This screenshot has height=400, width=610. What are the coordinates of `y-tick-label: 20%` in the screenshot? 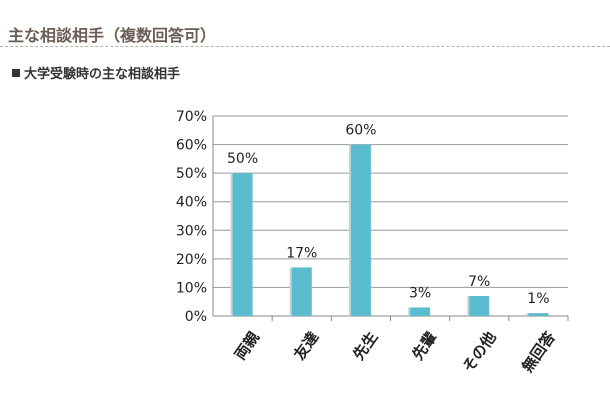 It's located at (191, 260).